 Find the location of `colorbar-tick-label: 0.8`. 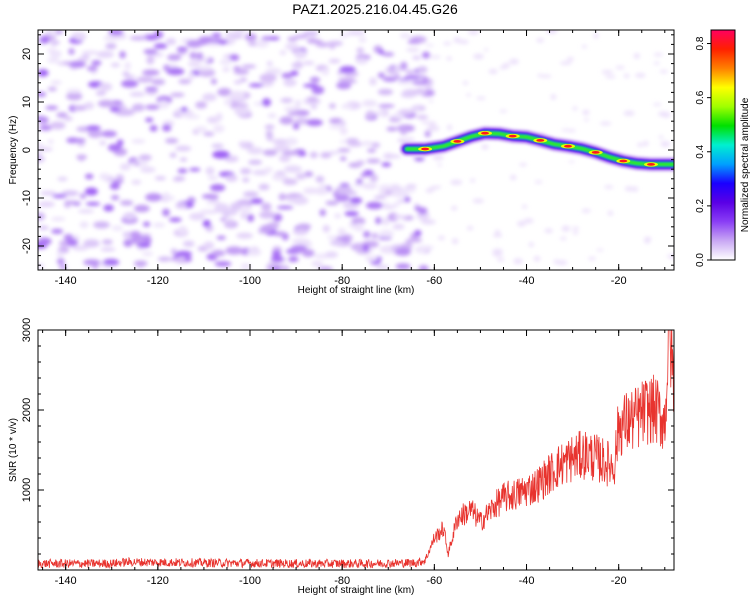

colorbar-tick-label: 0.8 is located at coordinates (700, 43).